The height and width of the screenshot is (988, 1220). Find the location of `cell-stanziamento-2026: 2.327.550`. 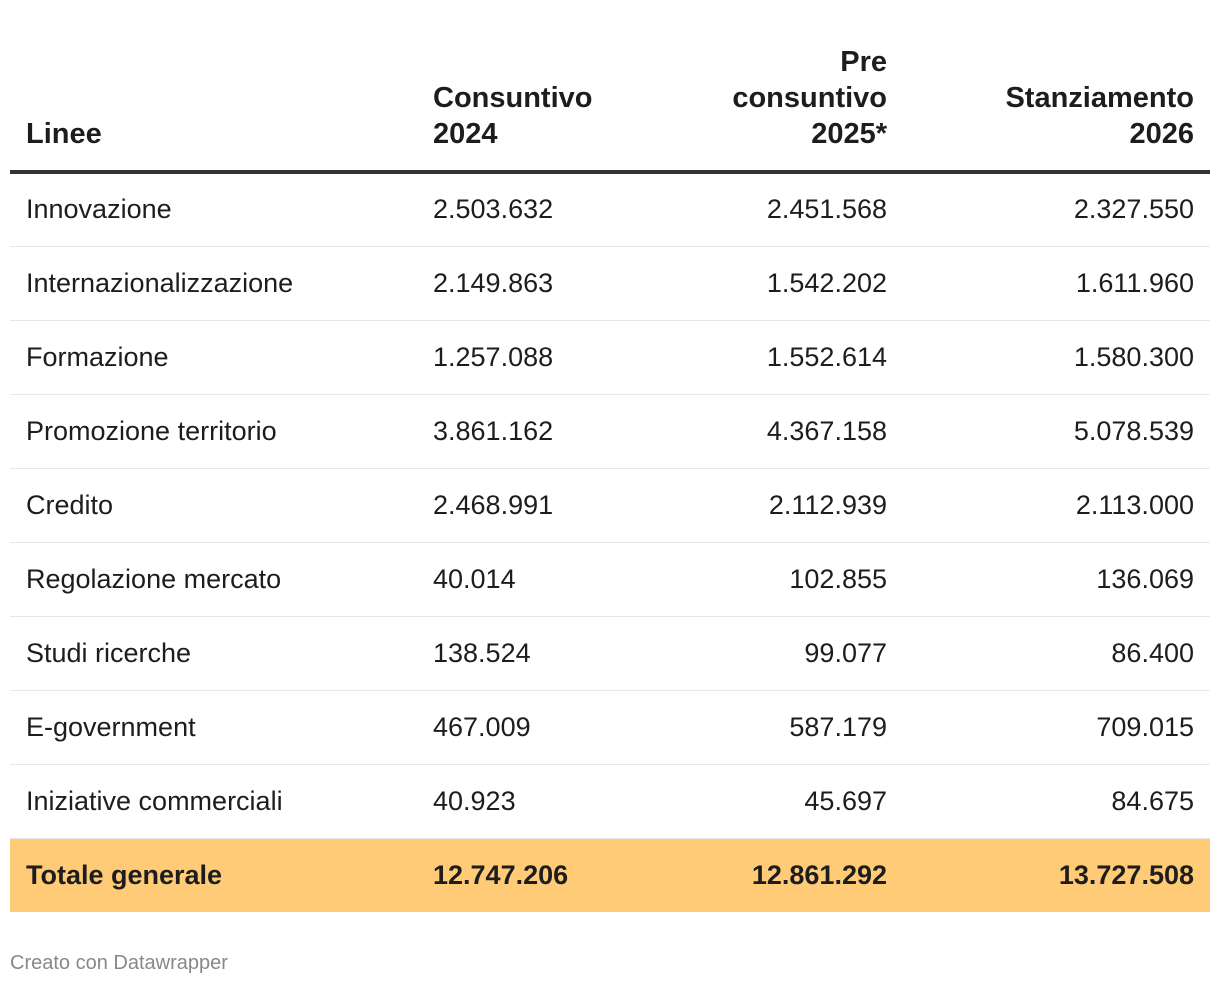

cell-stanziamento-2026: 2.327.550 is located at coordinates (1056, 209).